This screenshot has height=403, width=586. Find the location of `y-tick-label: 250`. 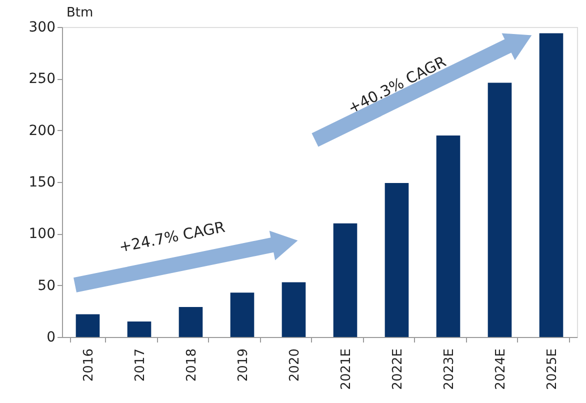

y-tick-label: 250 is located at coordinates (42, 79).